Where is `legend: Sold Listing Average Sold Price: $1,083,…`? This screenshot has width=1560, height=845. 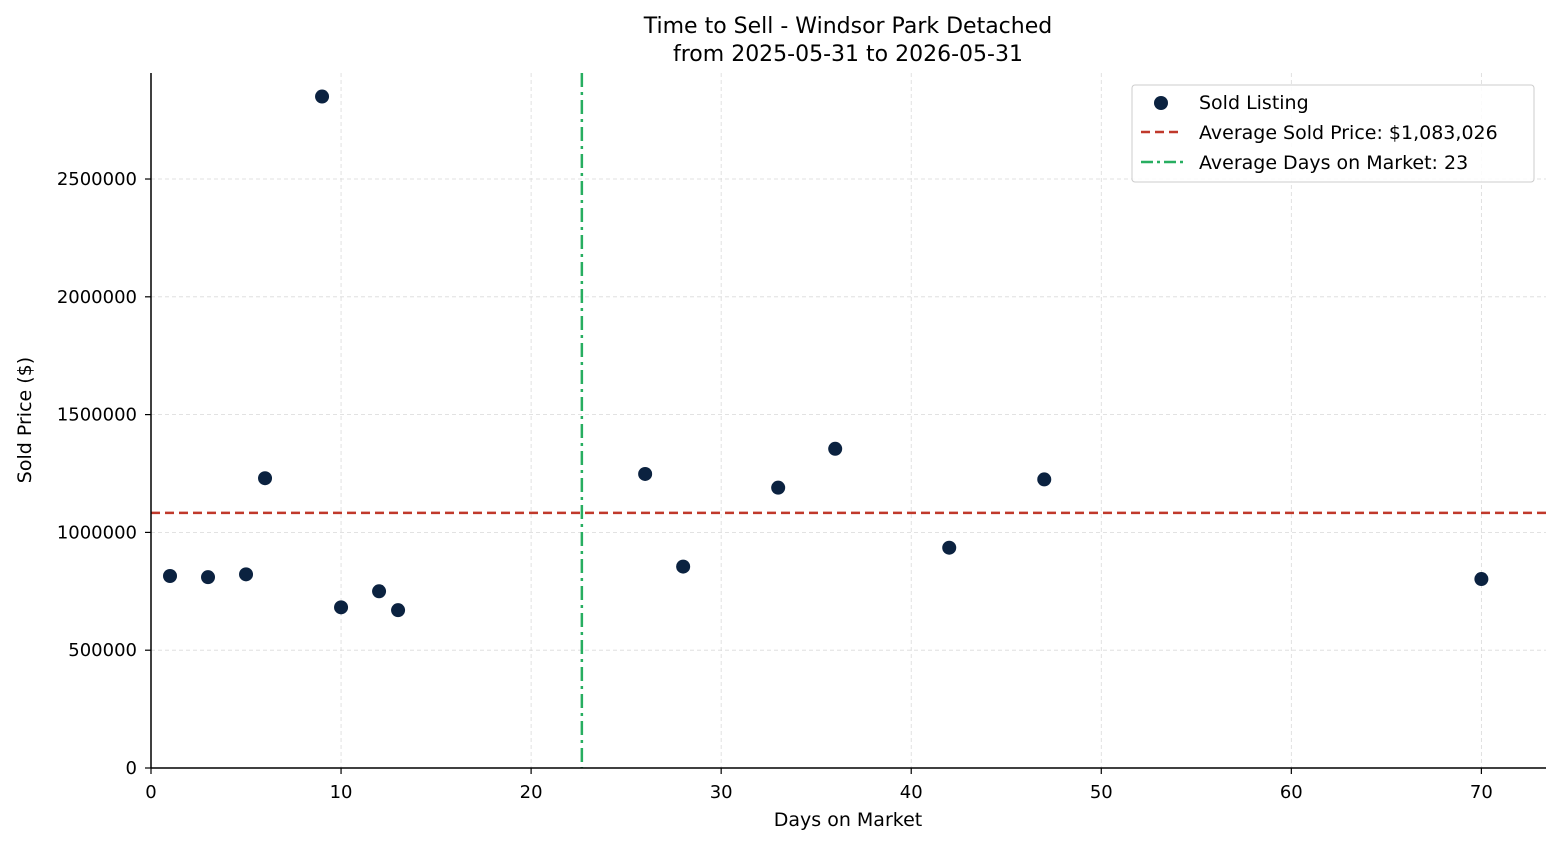
legend: Sold Listing Average Sold Price: $1,083,… is located at coordinates (1333, 133).